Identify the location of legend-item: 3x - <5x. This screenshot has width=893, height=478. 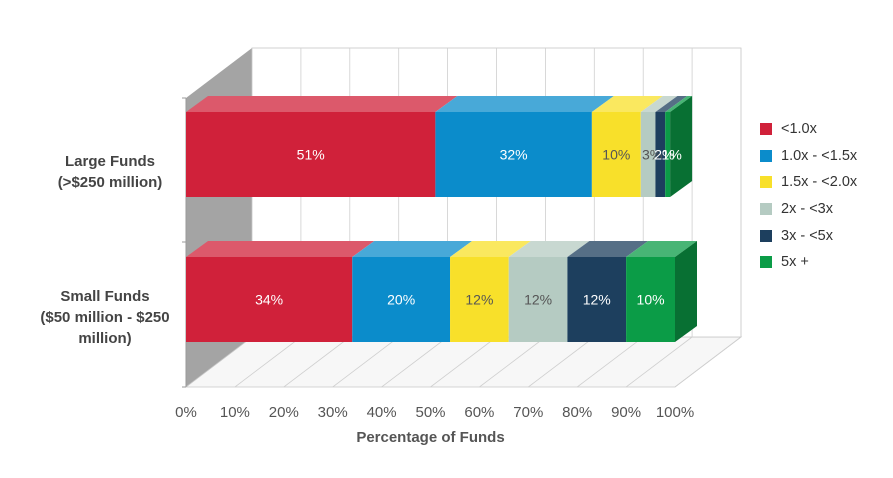
(808, 235).